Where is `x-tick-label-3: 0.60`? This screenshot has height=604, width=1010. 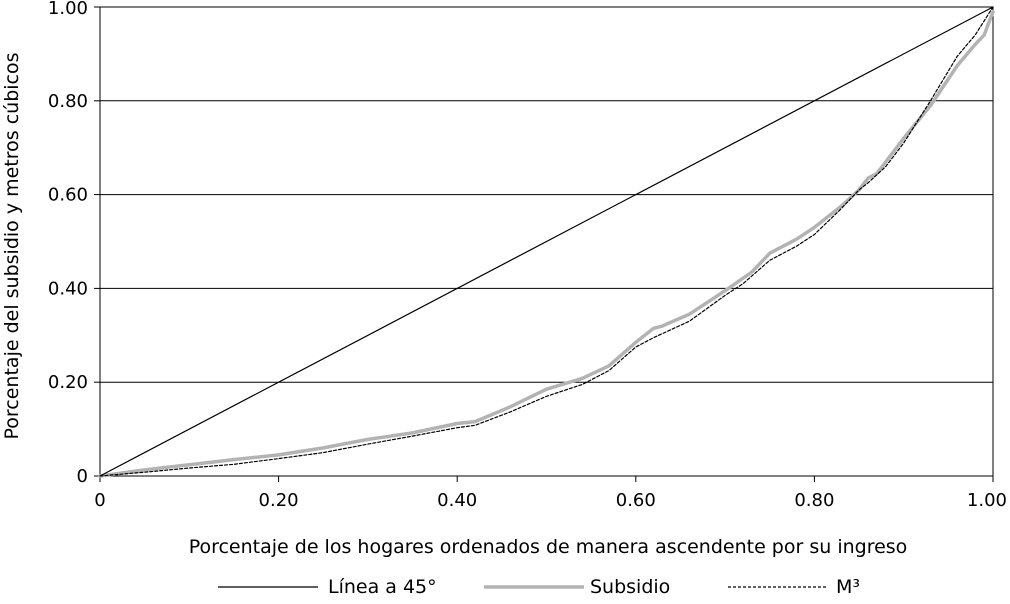 x-tick-label-3: 0.60 is located at coordinates (636, 500).